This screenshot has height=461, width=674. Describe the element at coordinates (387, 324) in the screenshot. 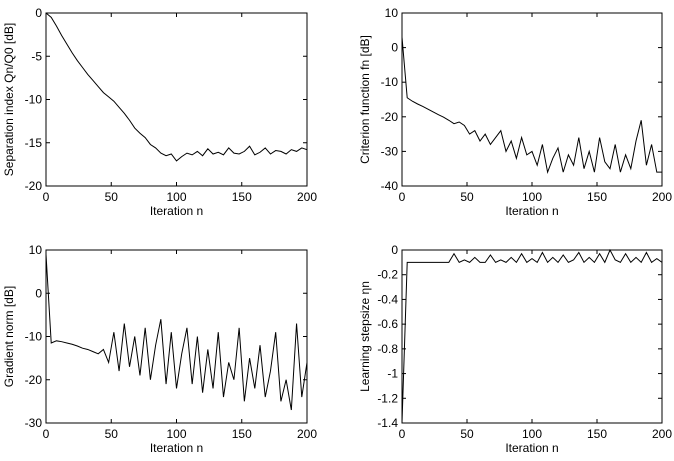

I see `y-tick-label: -0.6` at that location.